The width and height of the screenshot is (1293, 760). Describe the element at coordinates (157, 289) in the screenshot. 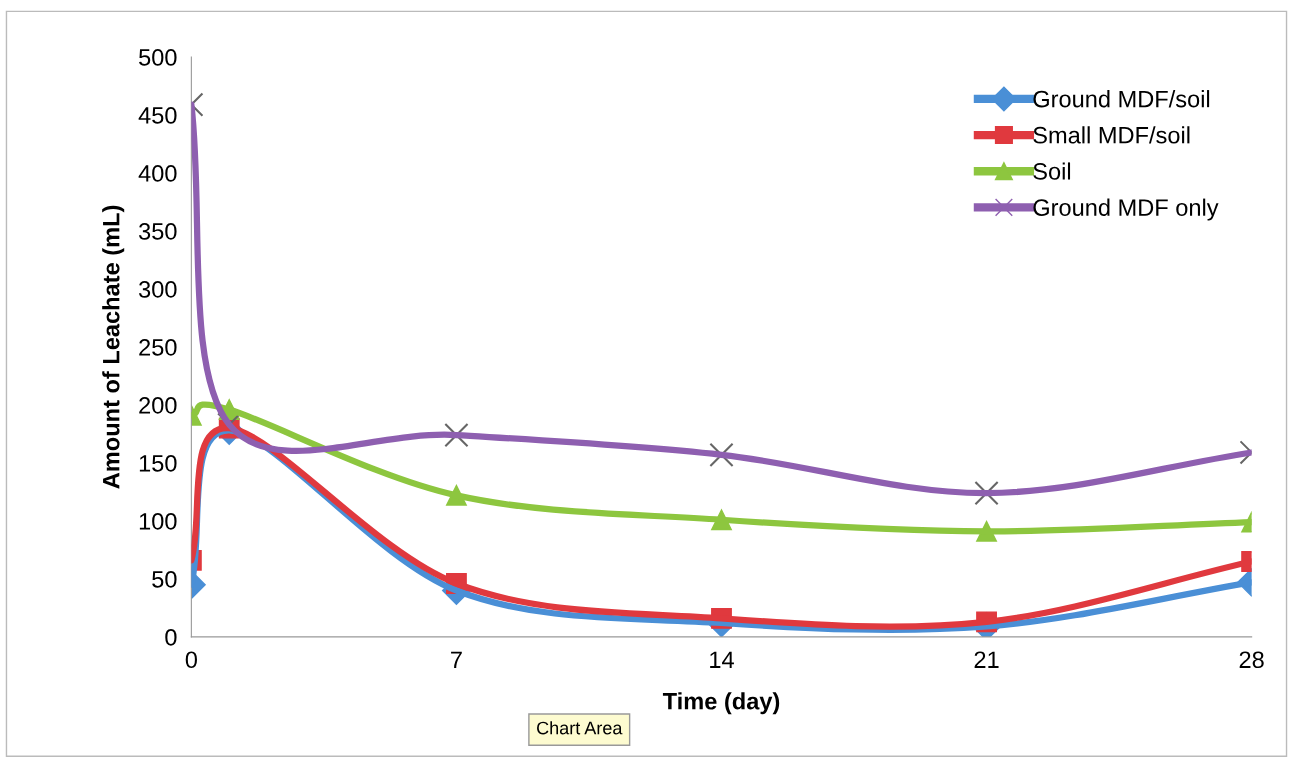

I see `y-tick-label: 300` at that location.